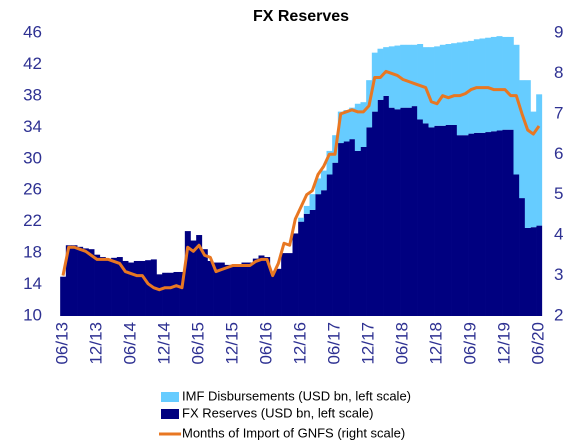 The width and height of the screenshot is (571, 446). What do you see at coordinates (32, 126) in the screenshot?
I see `y-tick-label: 34` at bounding box center [32, 126].